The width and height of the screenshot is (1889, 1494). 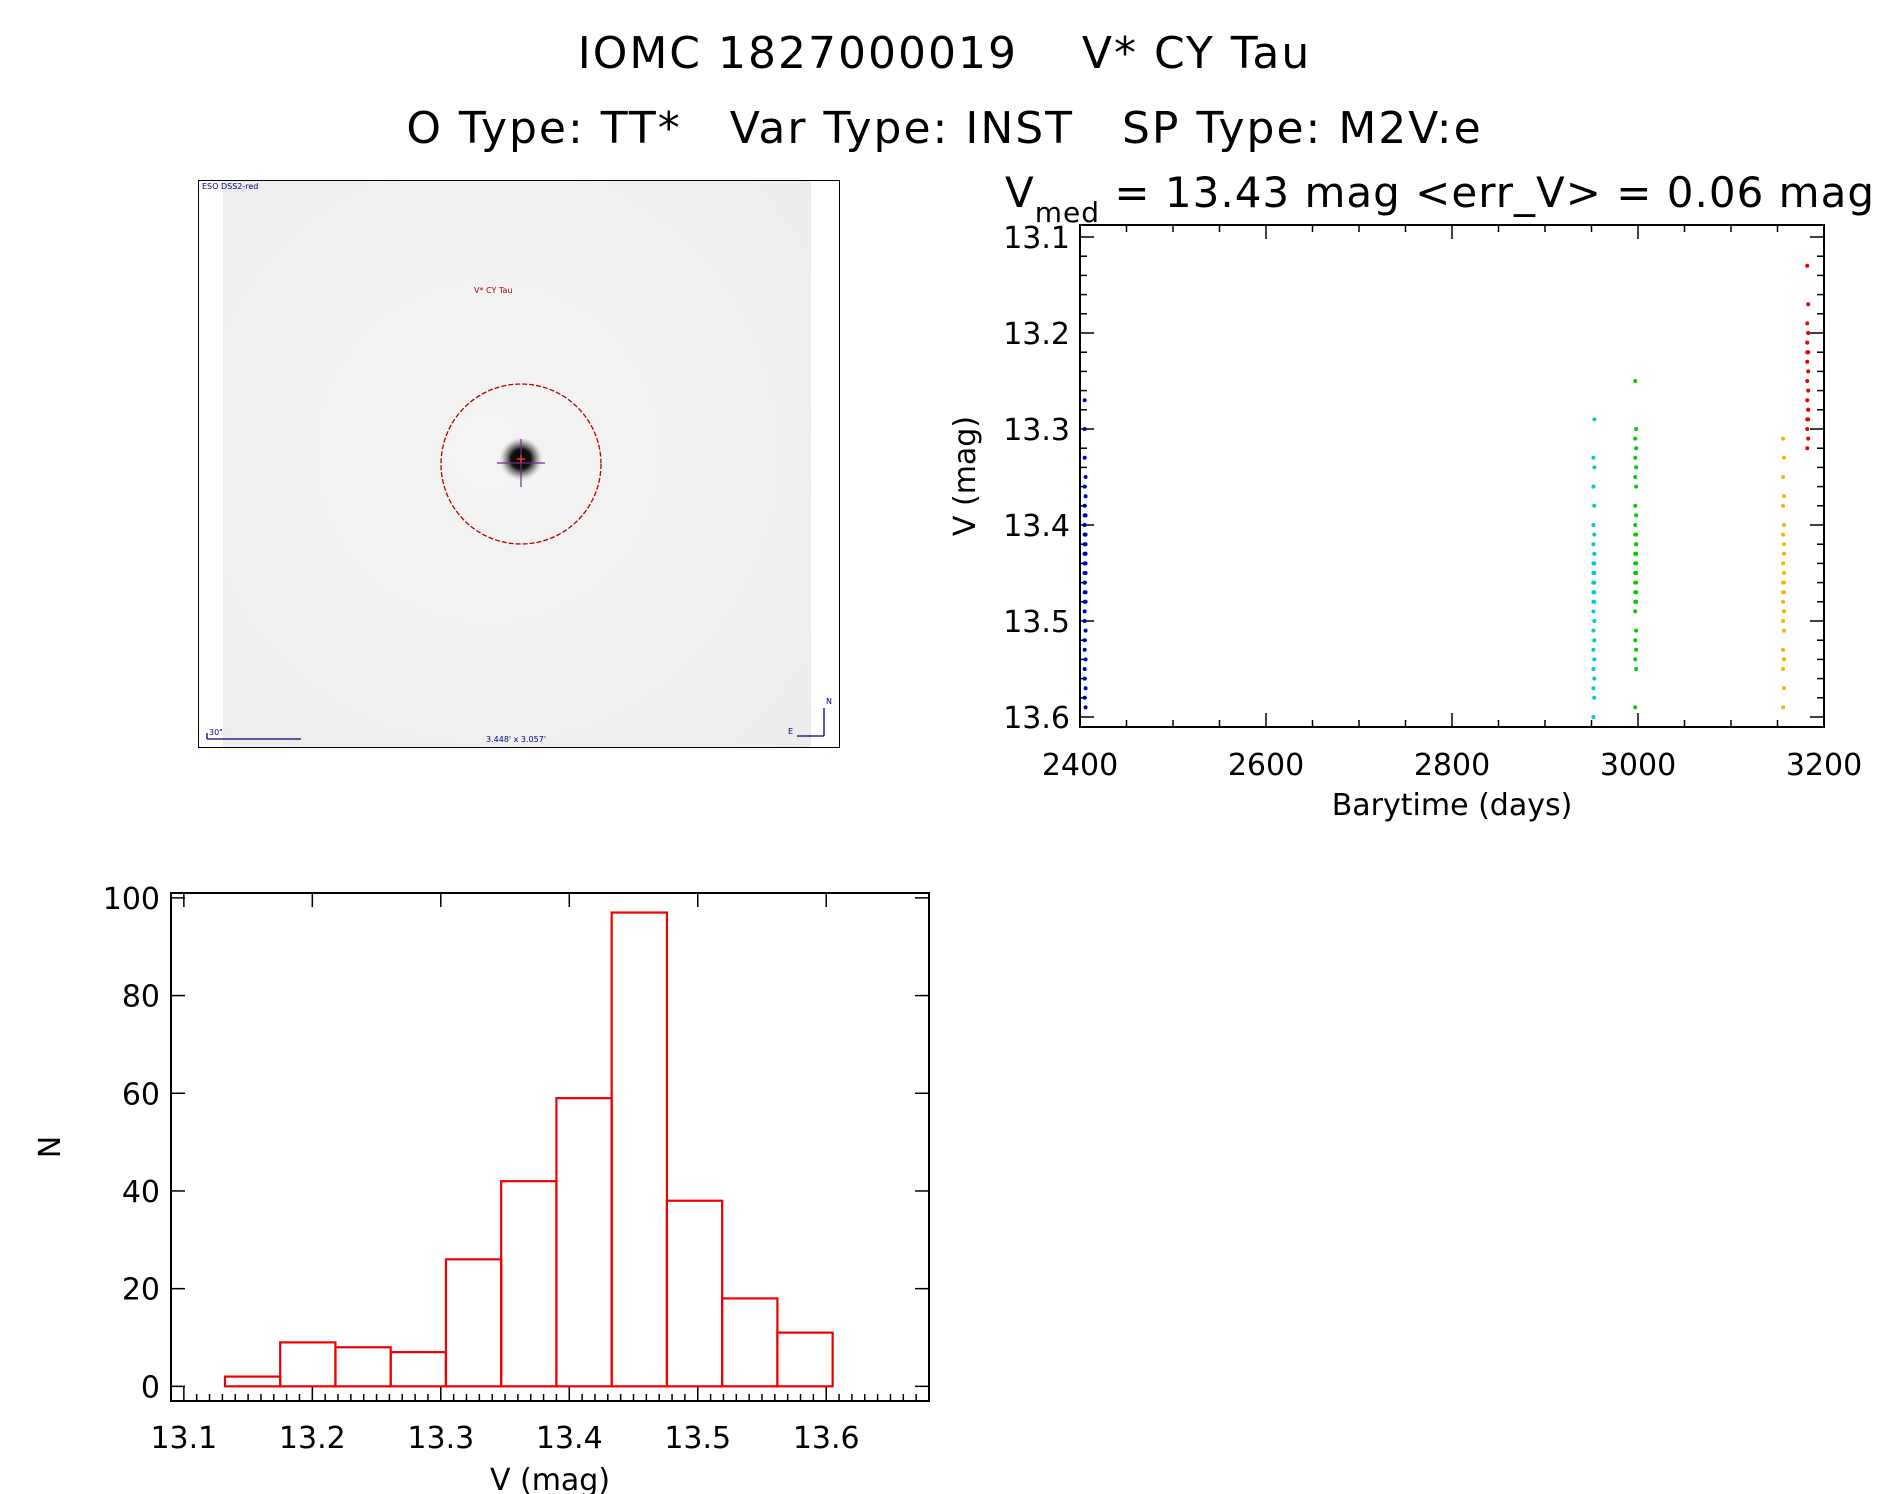 I want to click on light-curve-points, so click(x=1446, y=491).